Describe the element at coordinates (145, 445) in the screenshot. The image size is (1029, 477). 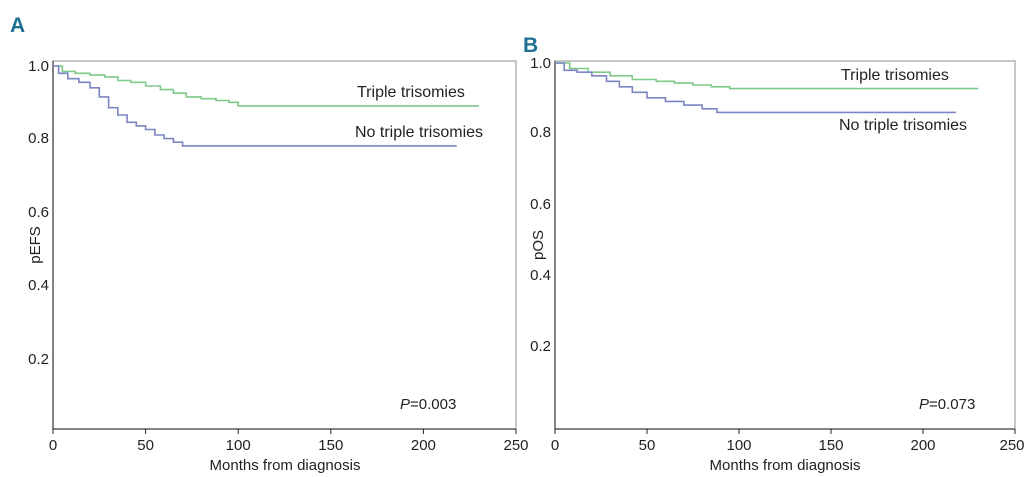
I see `panel-a-x-tick-label: 50` at that location.